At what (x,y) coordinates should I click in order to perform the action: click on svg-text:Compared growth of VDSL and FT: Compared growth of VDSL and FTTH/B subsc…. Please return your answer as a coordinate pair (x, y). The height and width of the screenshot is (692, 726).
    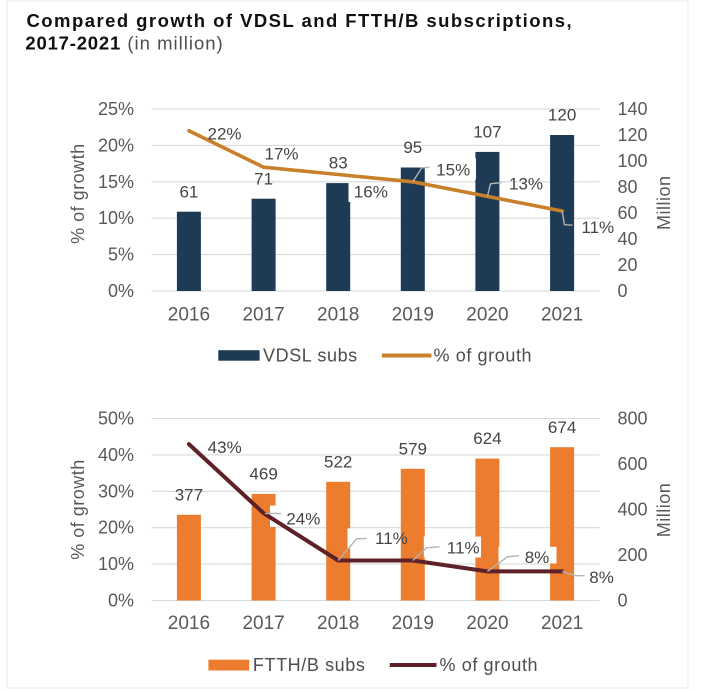
    Looking at the image, I should click on (300, 20).